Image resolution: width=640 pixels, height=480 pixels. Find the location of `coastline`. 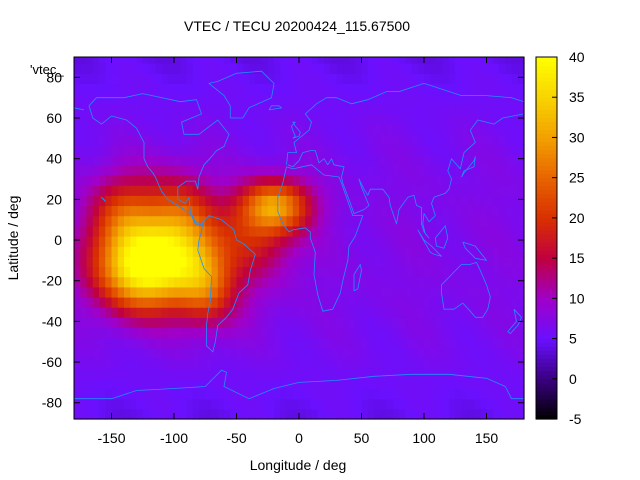

coastline is located at coordinates (466, 289).